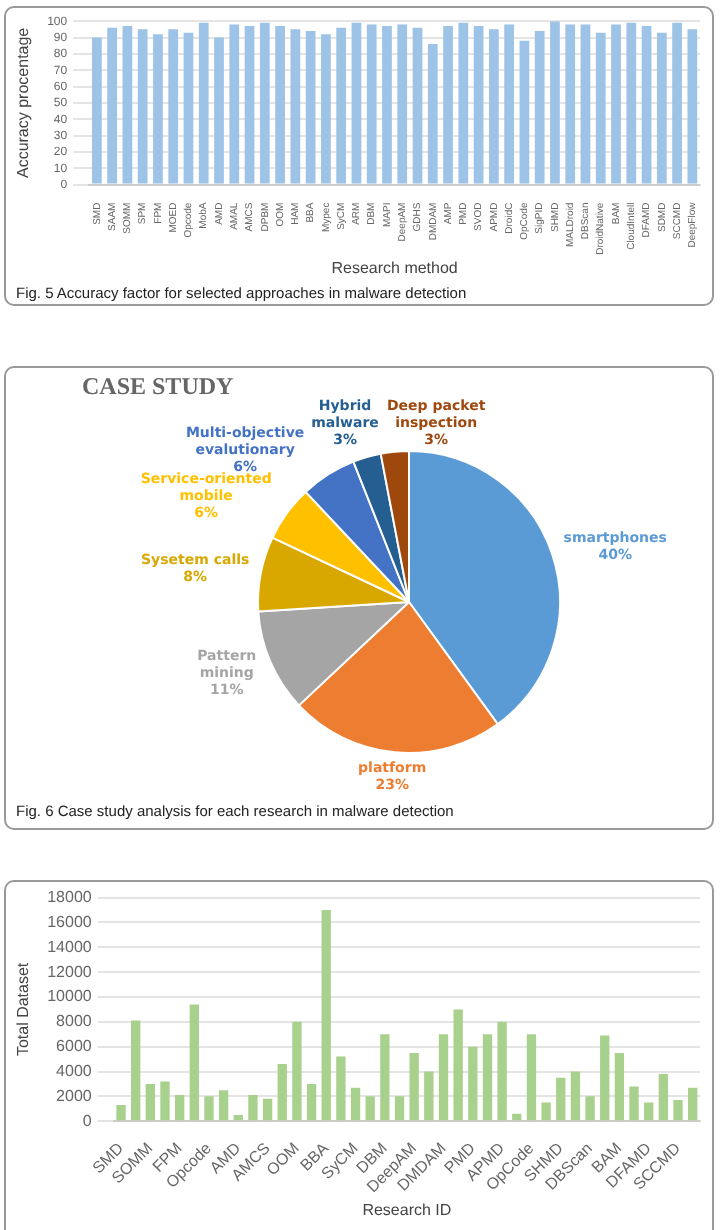  I want to click on y-tick-label: 2000, so click(74, 1095).